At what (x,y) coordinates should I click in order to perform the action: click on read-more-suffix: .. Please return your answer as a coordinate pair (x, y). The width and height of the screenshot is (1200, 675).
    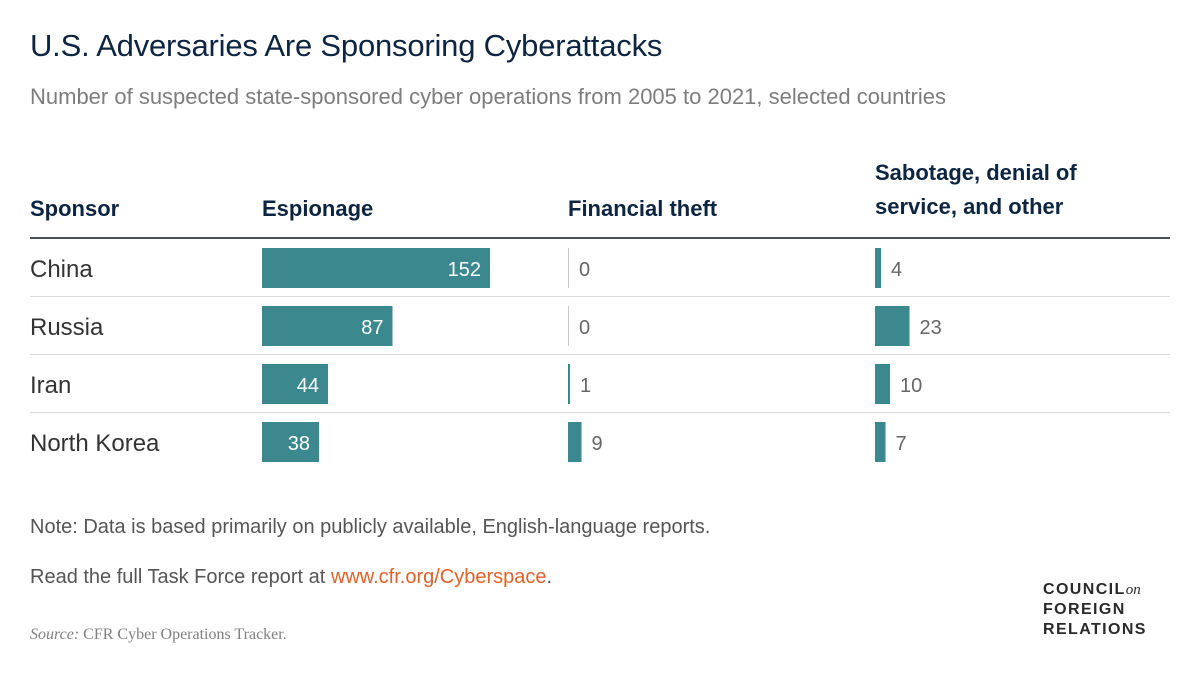
    Looking at the image, I should click on (549, 577).